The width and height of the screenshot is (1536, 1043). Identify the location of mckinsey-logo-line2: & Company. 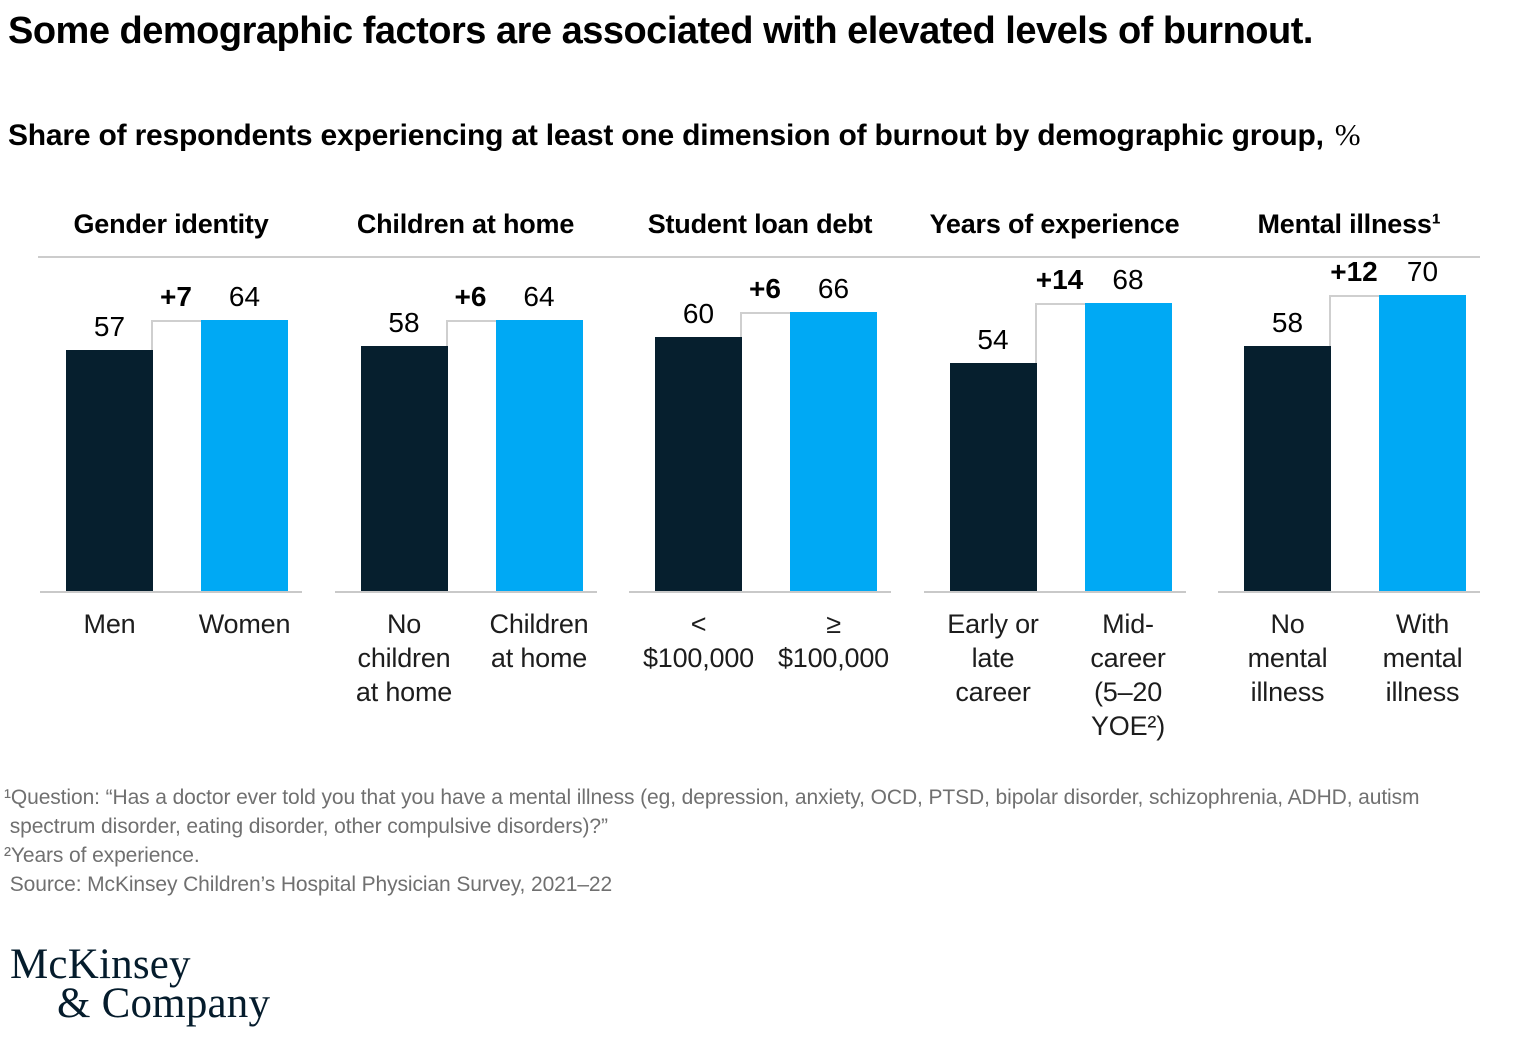
(164, 1003).